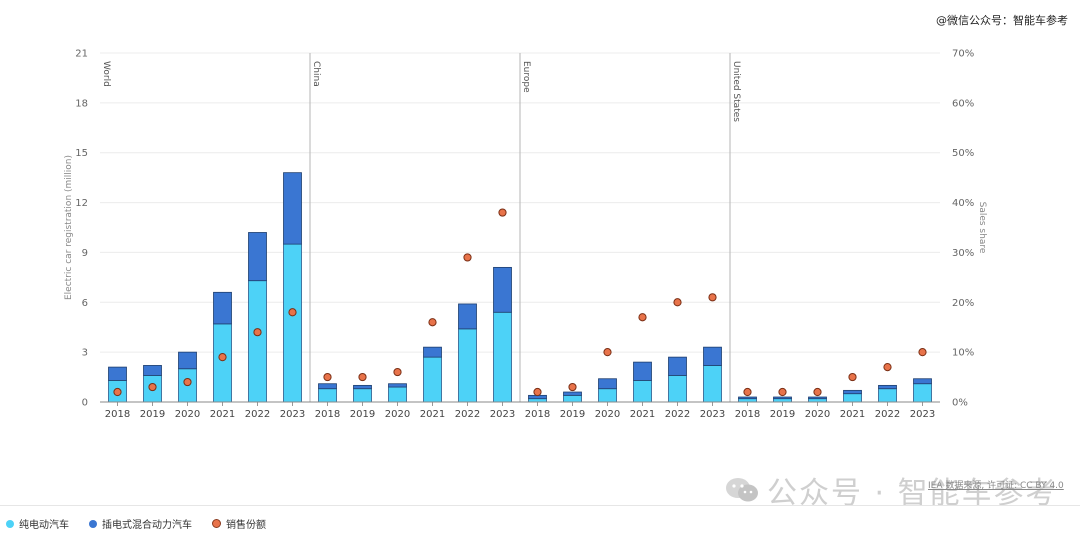 The height and width of the screenshot is (535, 1080). What do you see at coordinates (677, 414) in the screenshot?
I see `x-tick-label: 2022` at bounding box center [677, 414].